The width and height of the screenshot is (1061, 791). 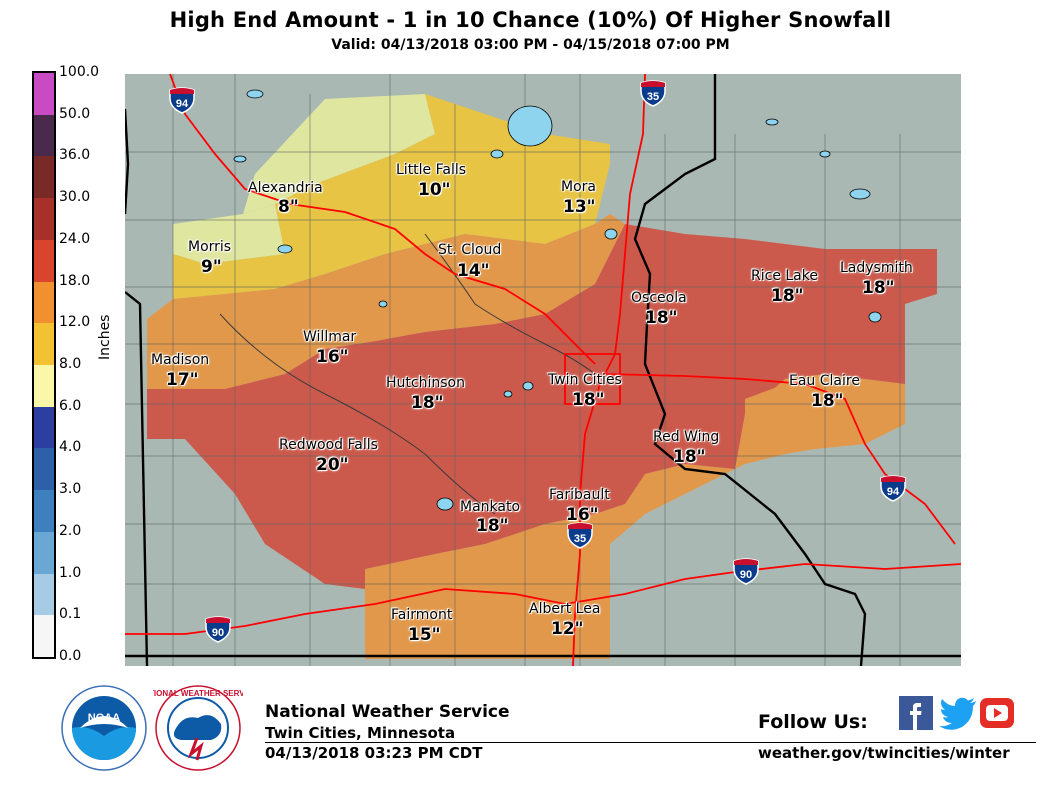 I want to click on footer-issued-time: 04/13/2018 03:23 PM CDT, so click(x=374, y=753).